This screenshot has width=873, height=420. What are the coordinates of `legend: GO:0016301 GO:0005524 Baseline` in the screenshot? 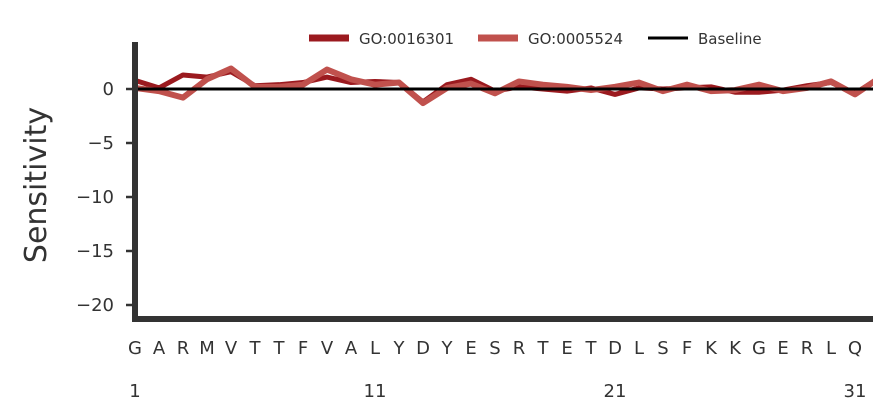 It's located at (535, 39).